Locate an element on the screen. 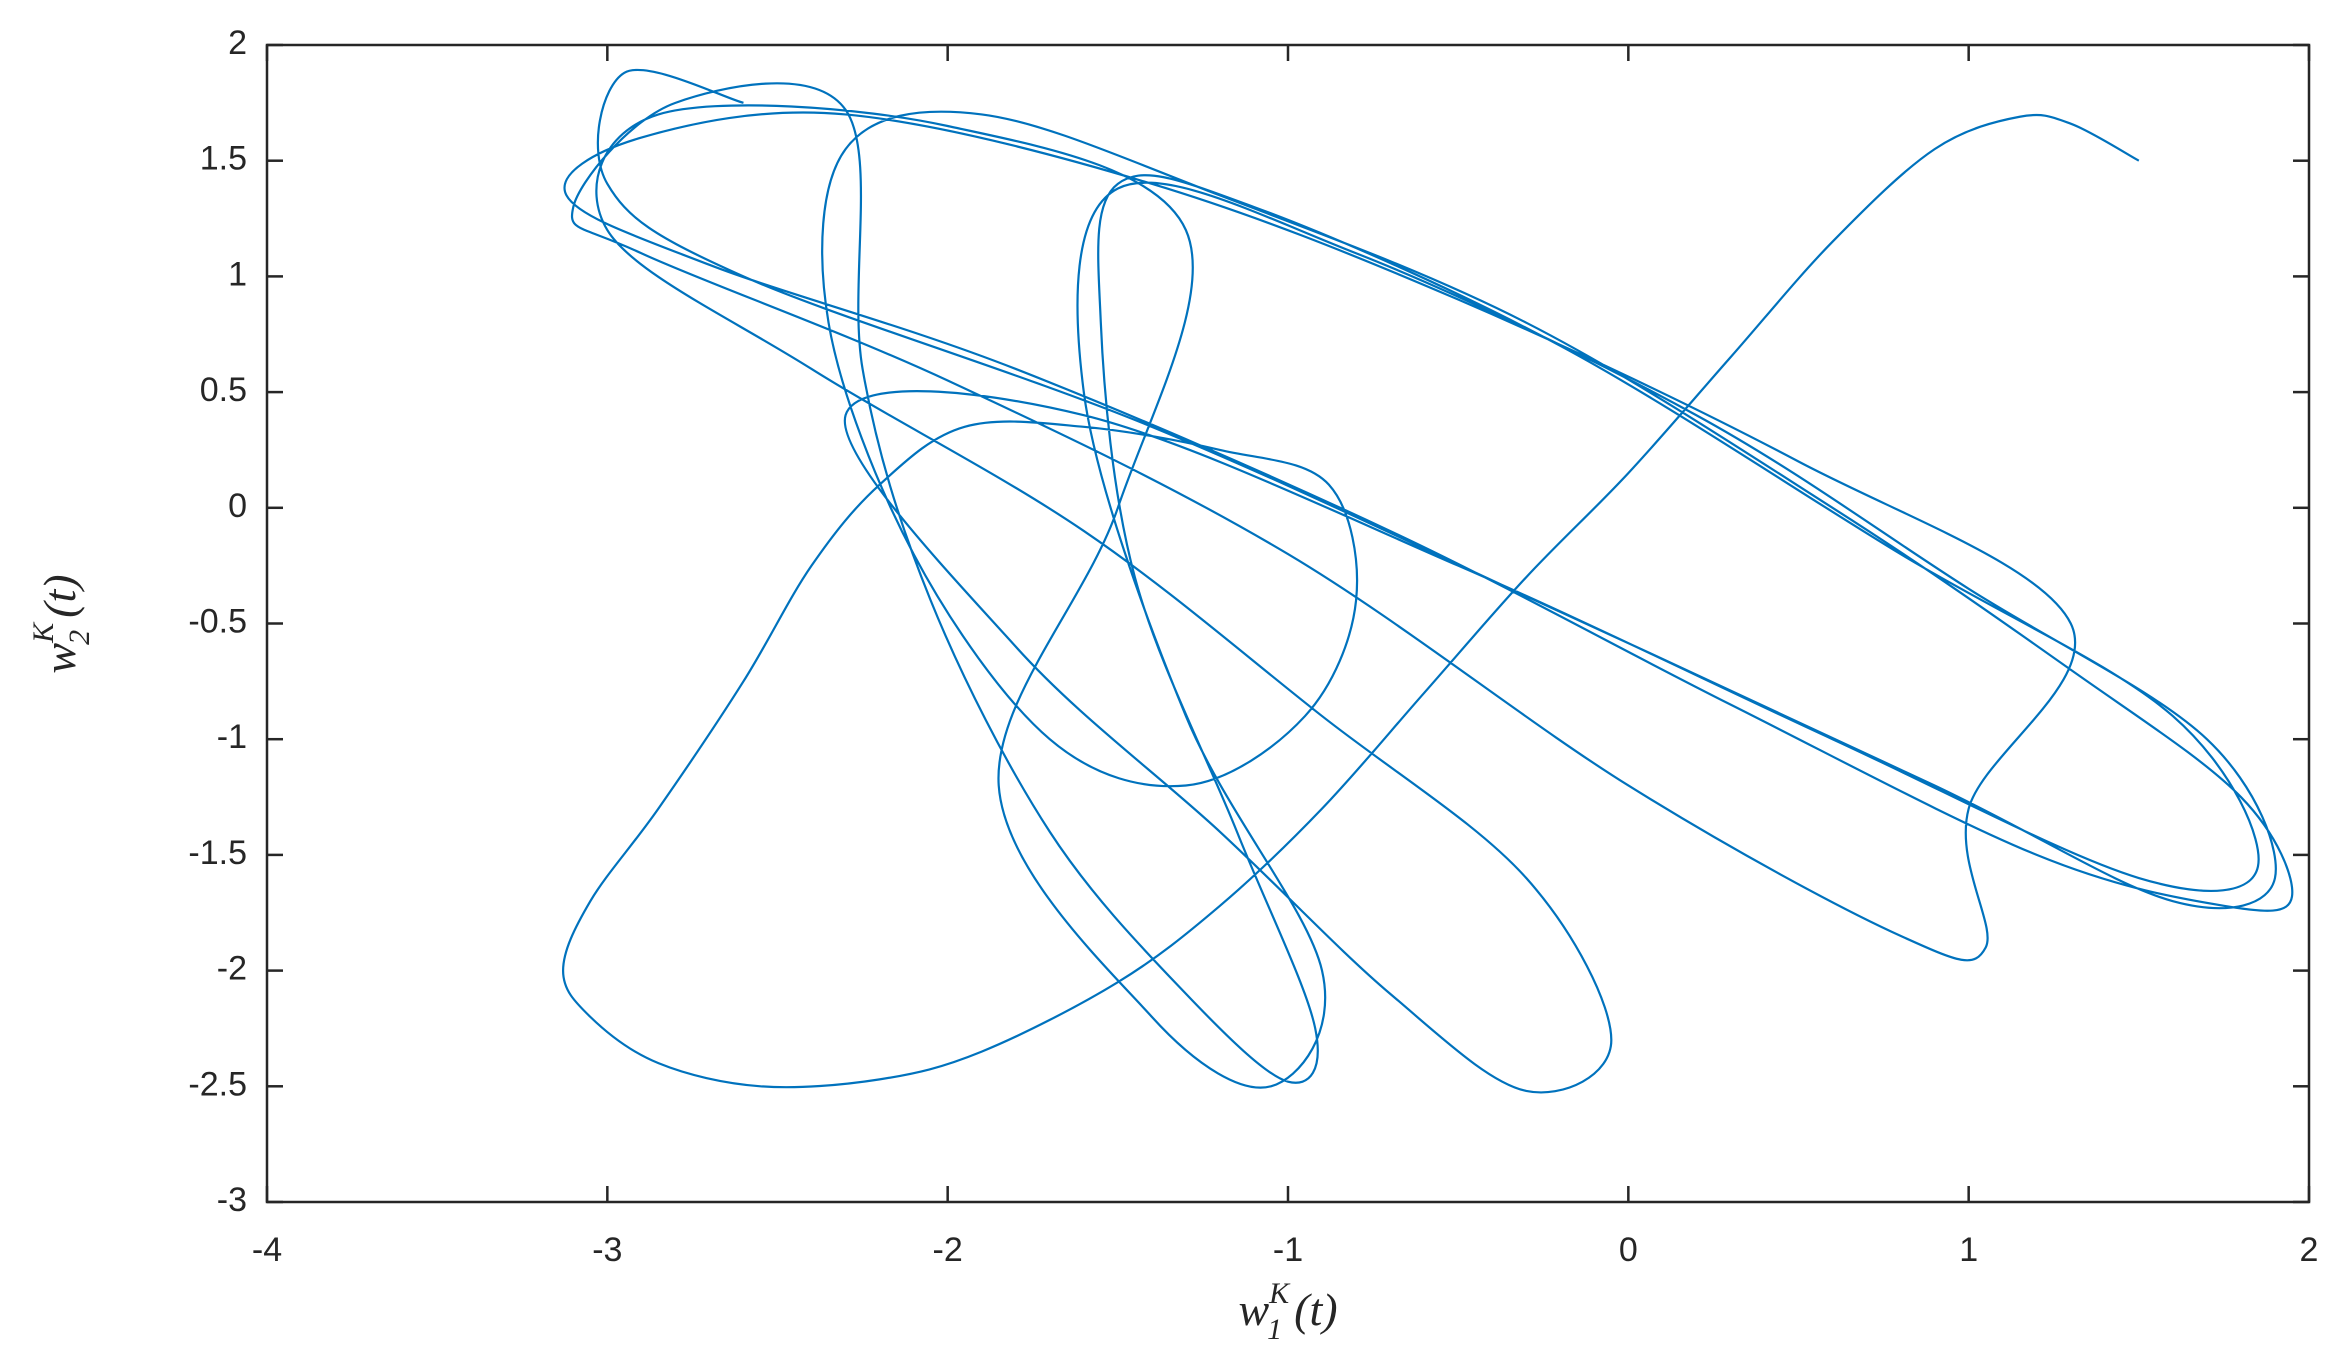 The height and width of the screenshot is (1353, 2343). y-tick-label: -2 is located at coordinates (232, 969).